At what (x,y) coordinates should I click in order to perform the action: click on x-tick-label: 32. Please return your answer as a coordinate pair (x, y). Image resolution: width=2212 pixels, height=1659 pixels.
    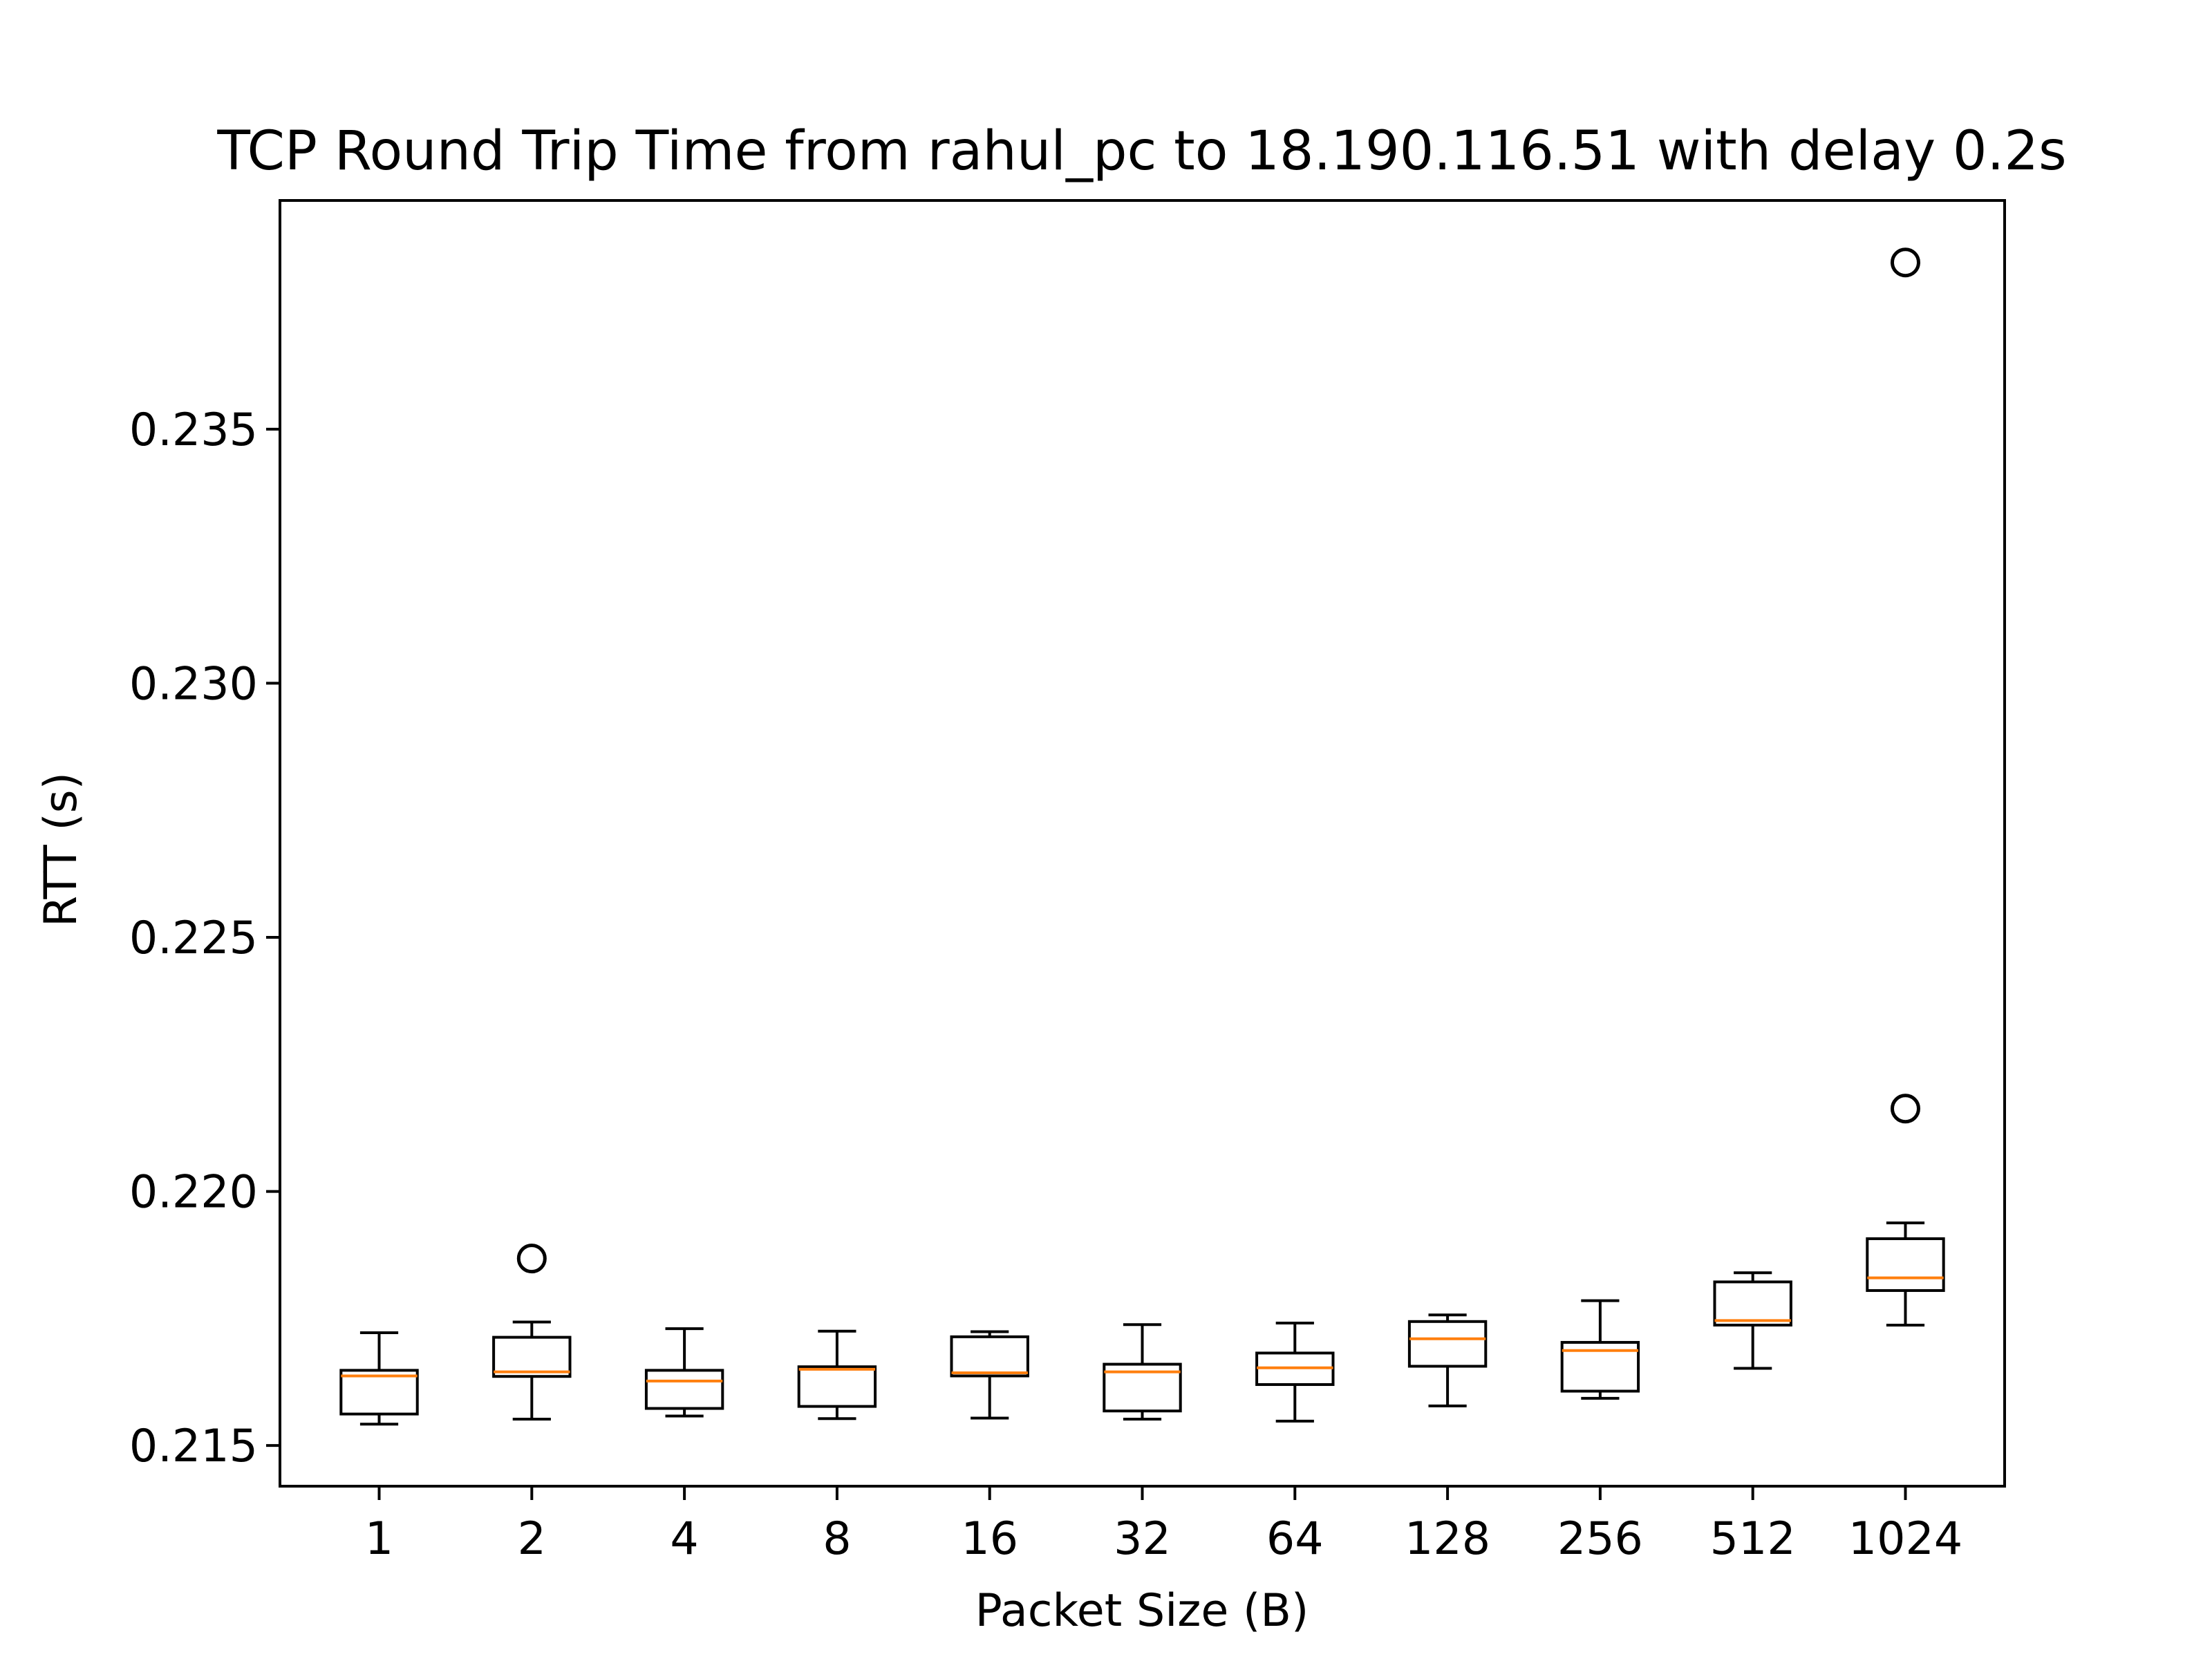
    Looking at the image, I should click on (1142, 1539).